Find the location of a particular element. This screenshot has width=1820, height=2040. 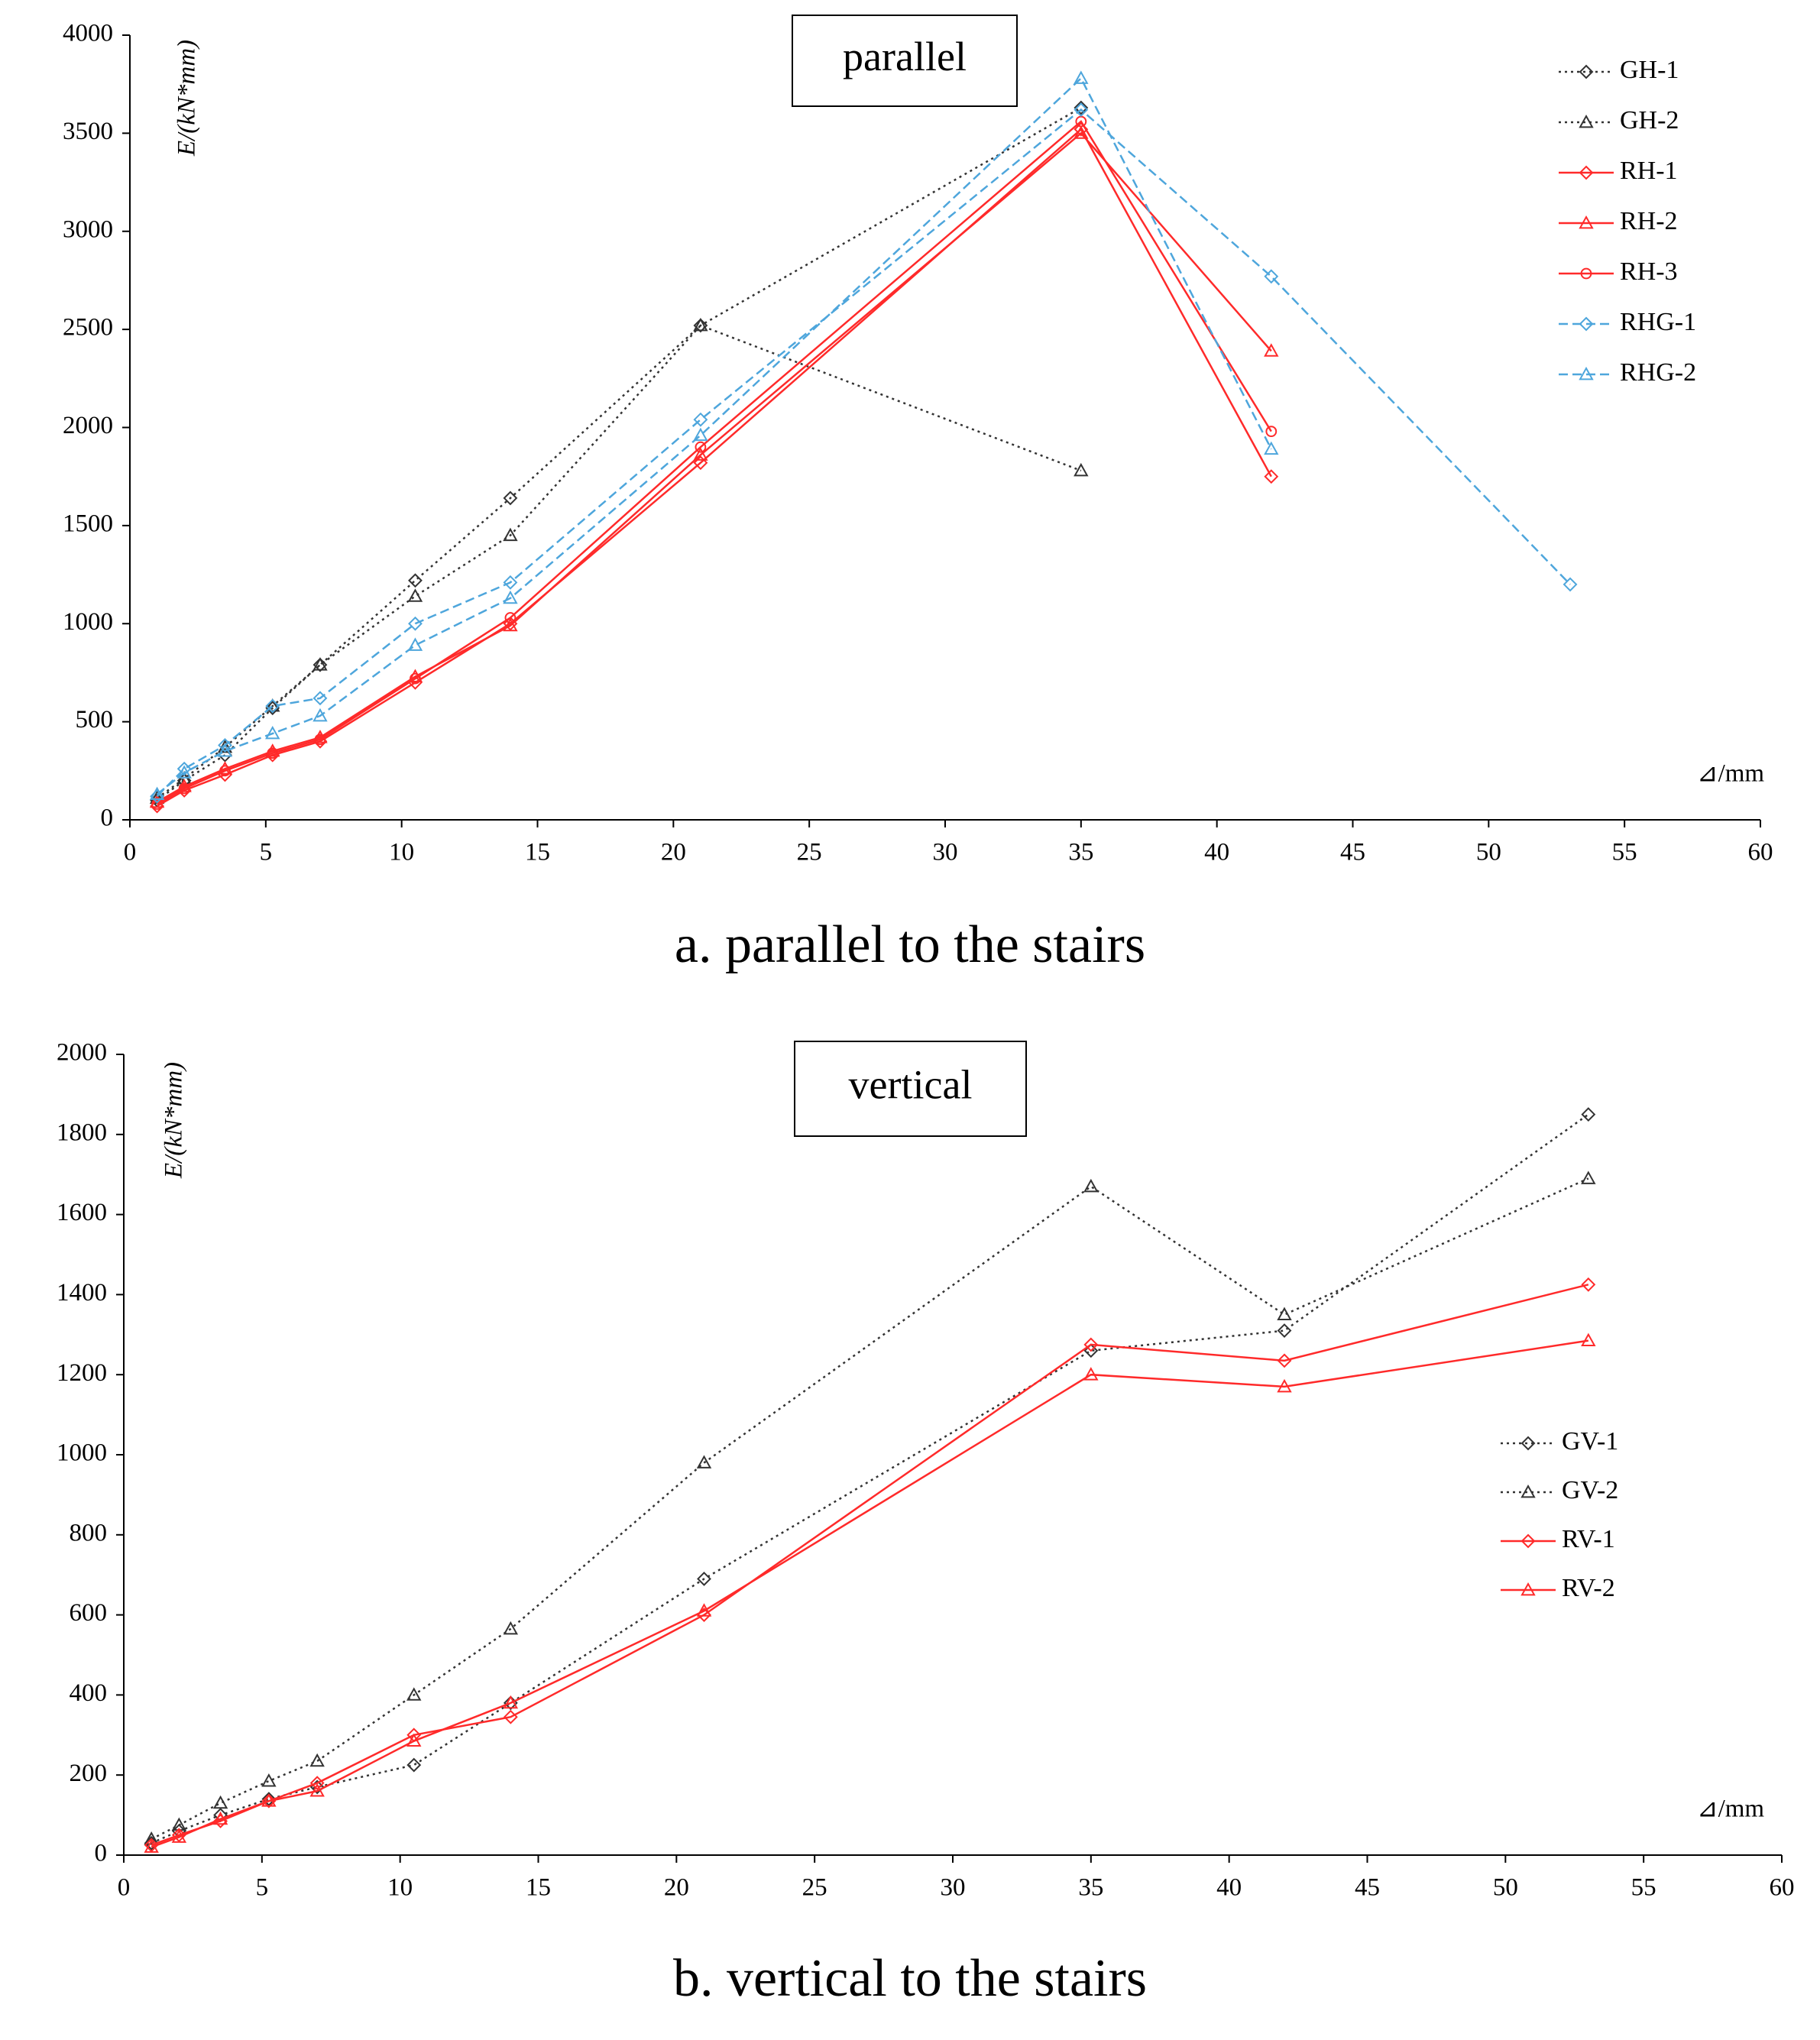

y-tick-label: 4000 is located at coordinates (88, 33).